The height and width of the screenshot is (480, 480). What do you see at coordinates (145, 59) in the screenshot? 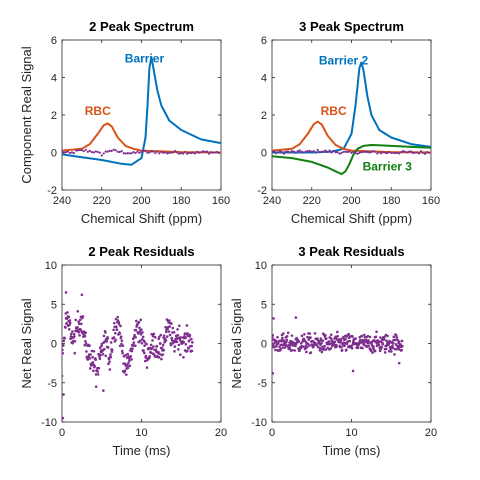
I see `annotation-label: Barrier` at bounding box center [145, 59].